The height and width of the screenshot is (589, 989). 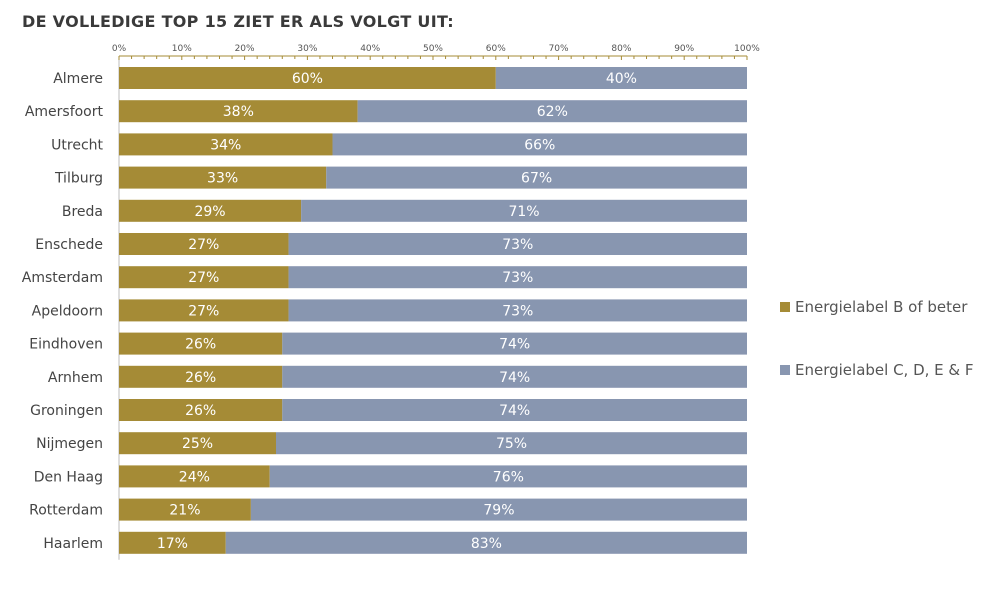 I want to click on category-label: Apeldoorn, so click(x=67, y=311).